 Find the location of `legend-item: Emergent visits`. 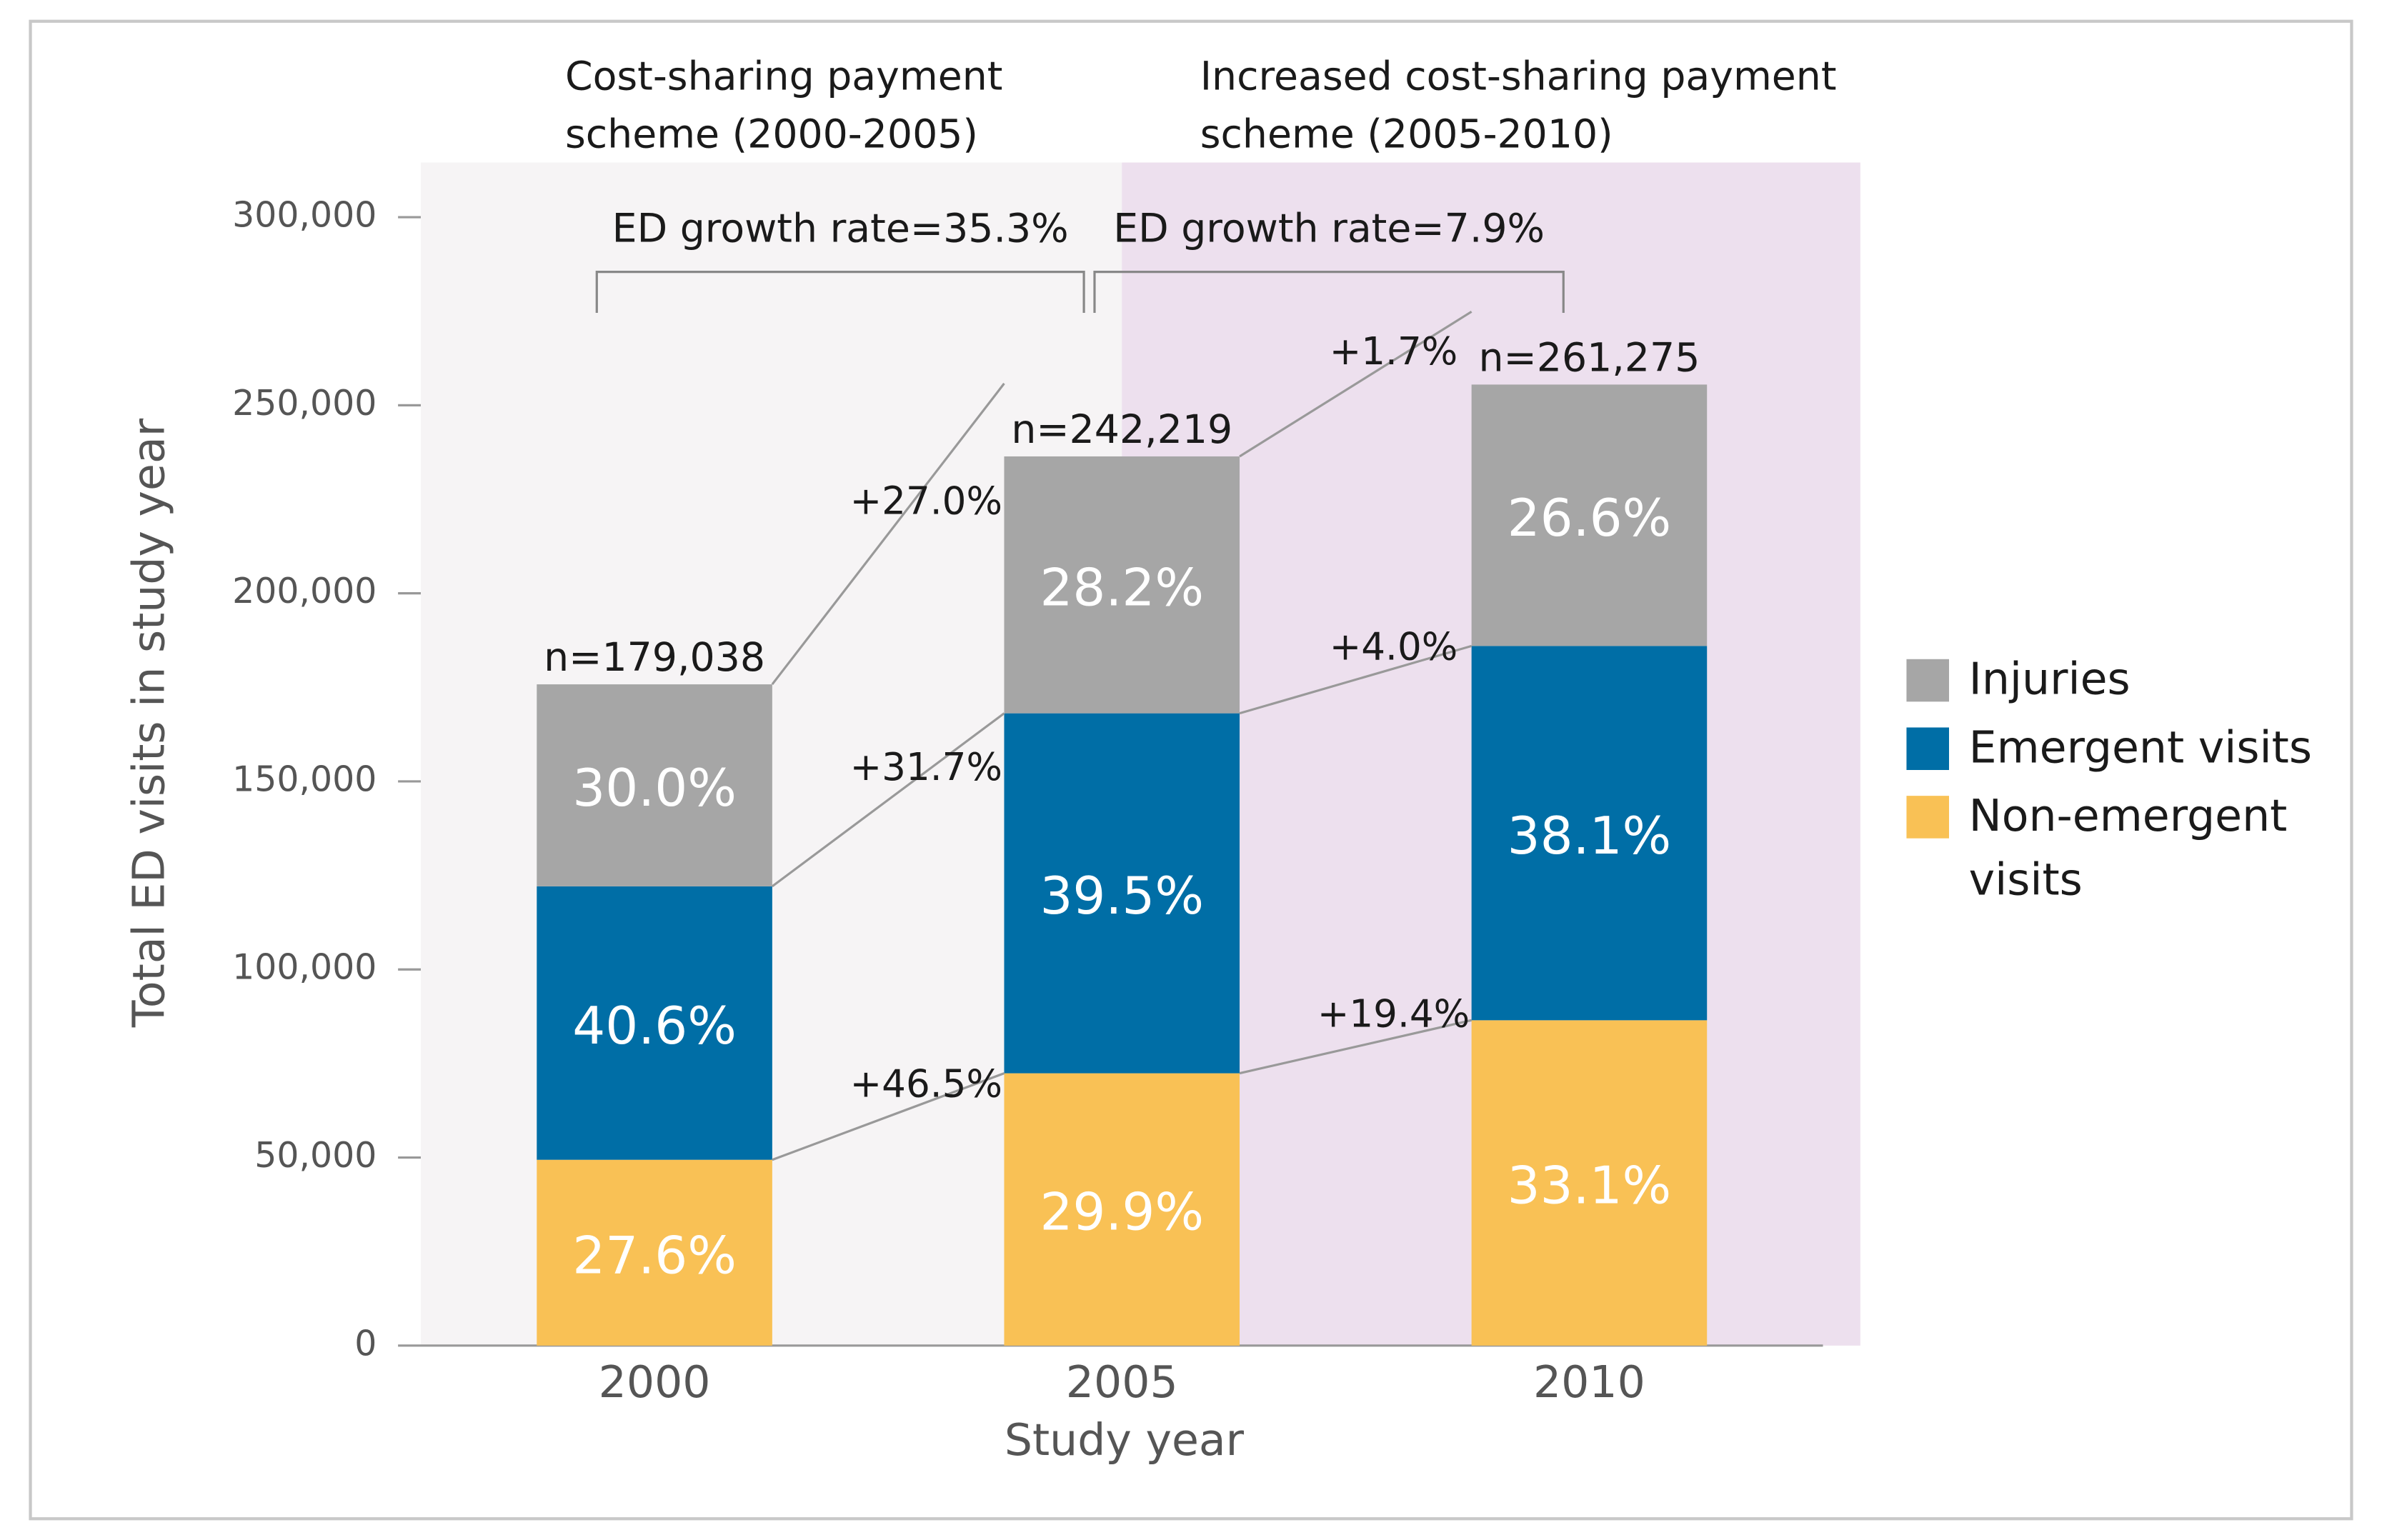

legend-item: Emergent visits is located at coordinates (2140, 747).